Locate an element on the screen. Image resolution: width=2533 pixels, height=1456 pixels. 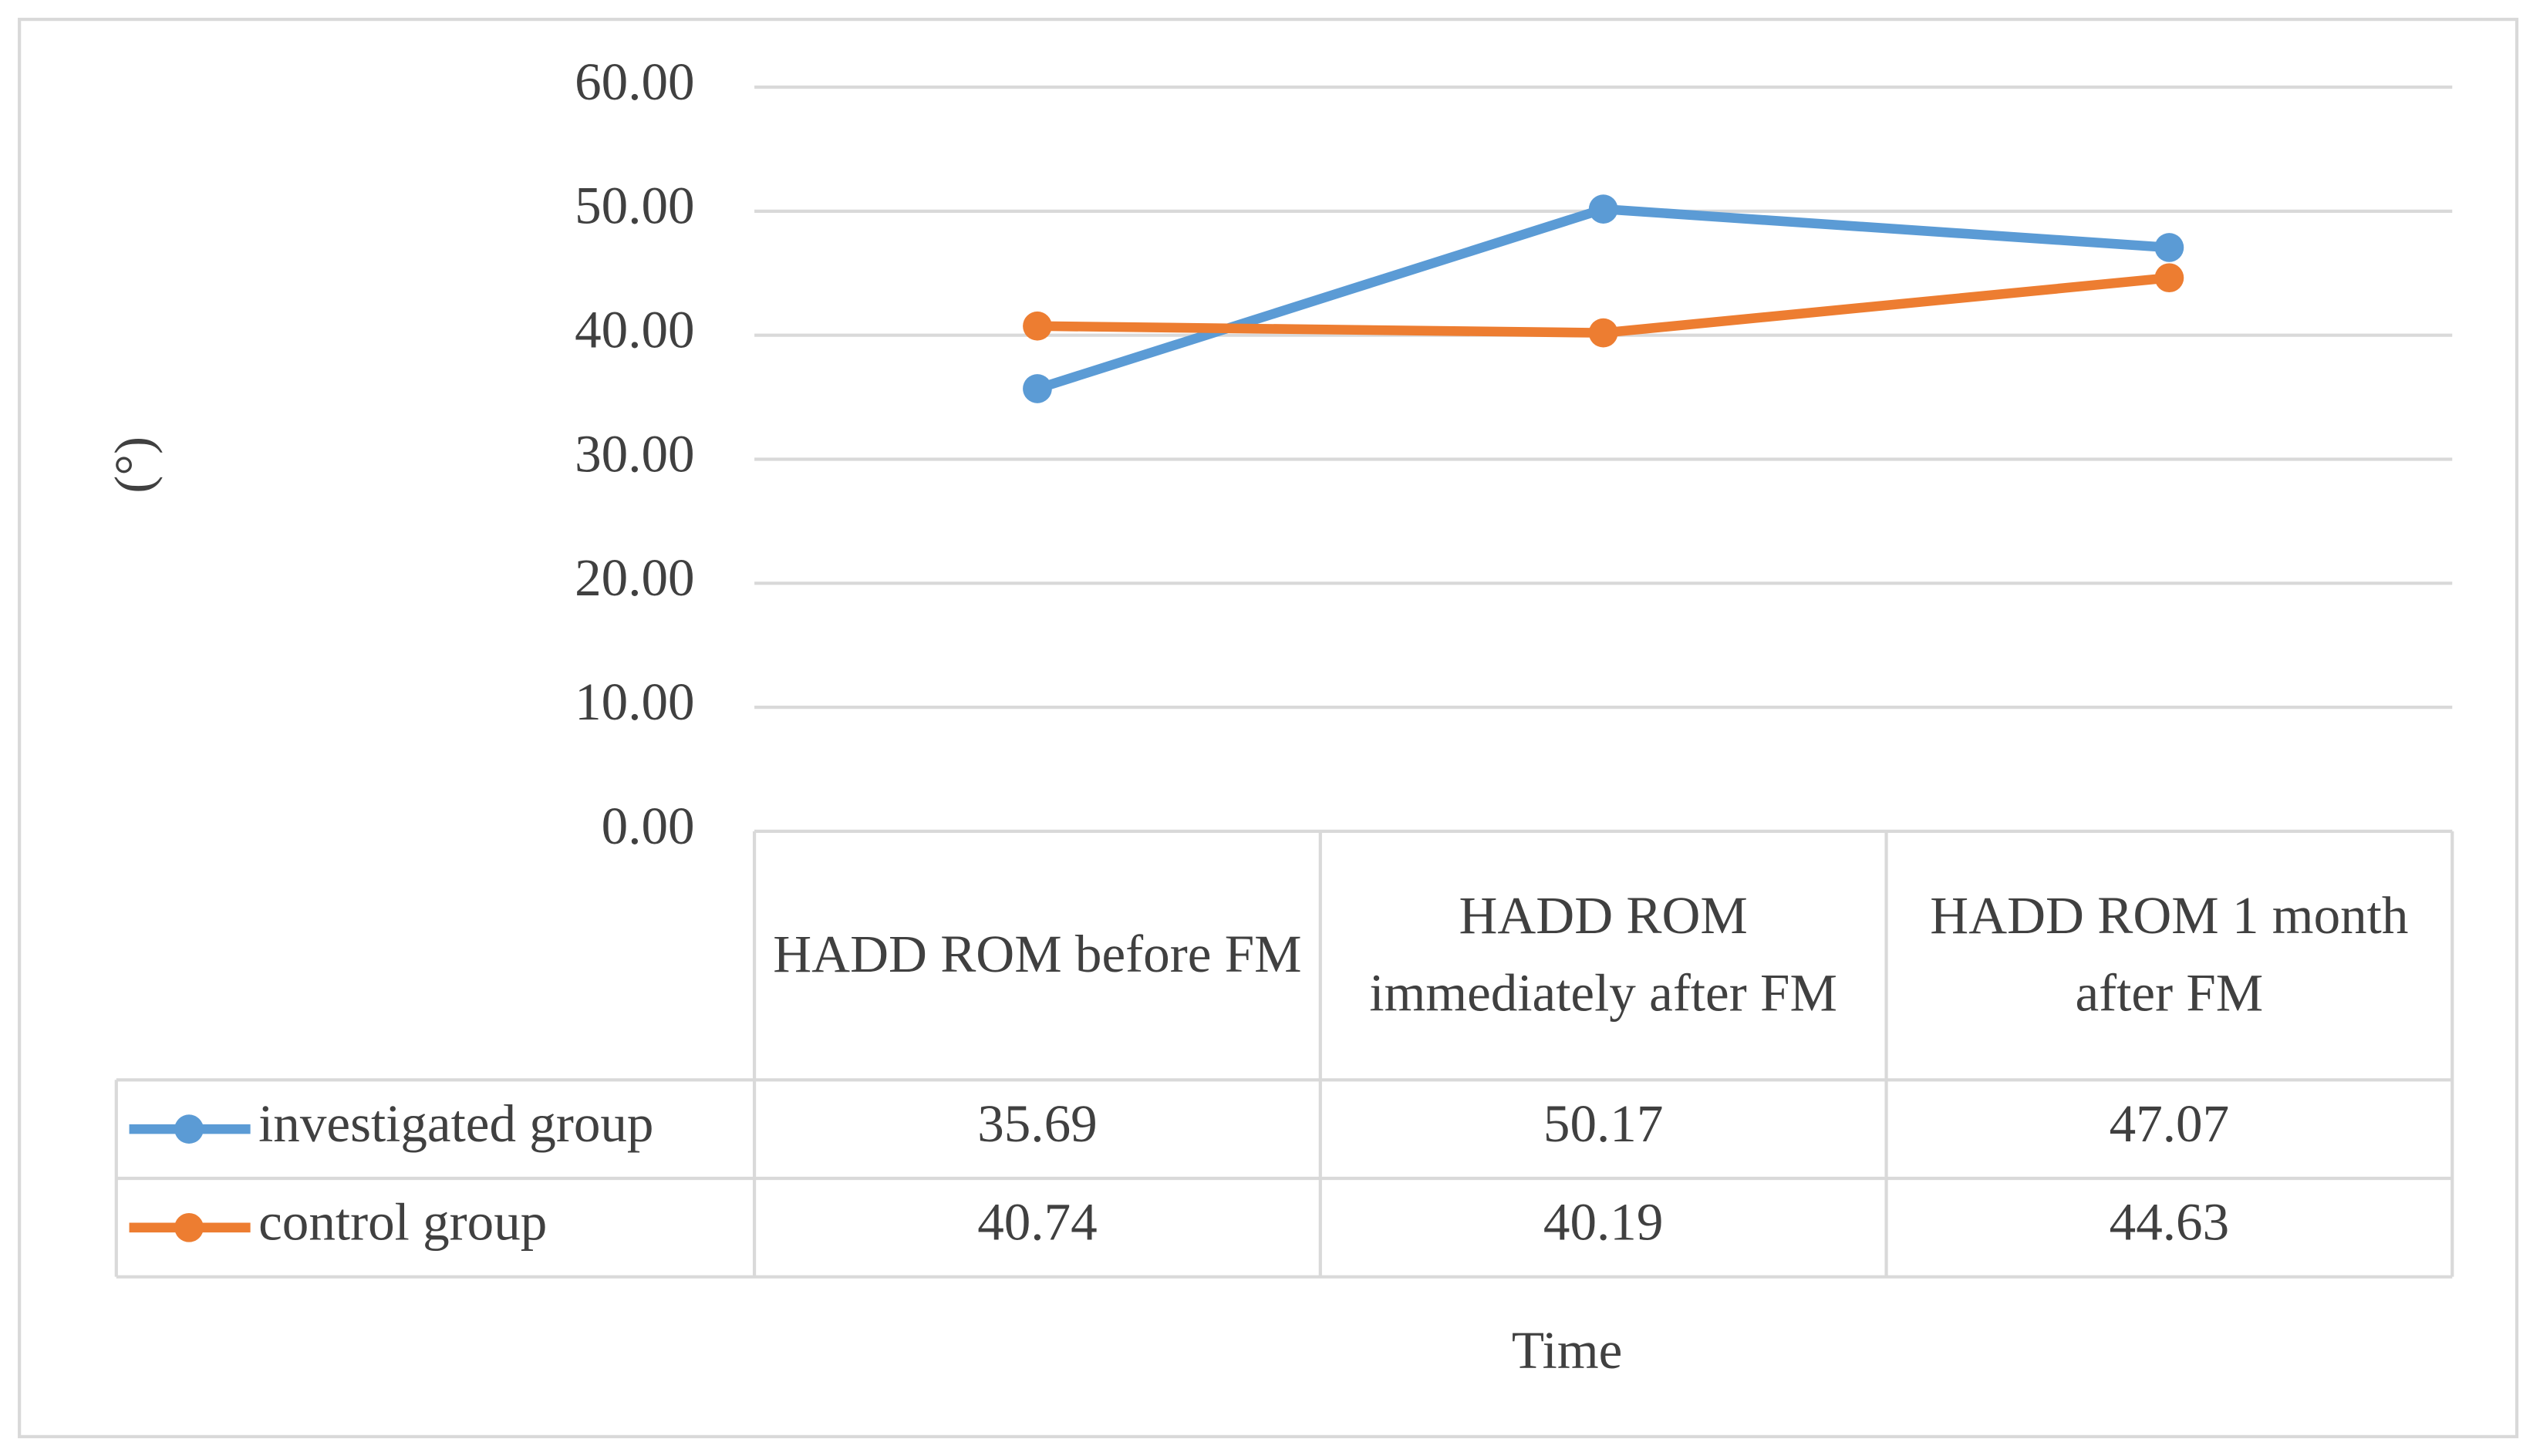
y-tick-label: 0.00 is located at coordinates (648, 826).